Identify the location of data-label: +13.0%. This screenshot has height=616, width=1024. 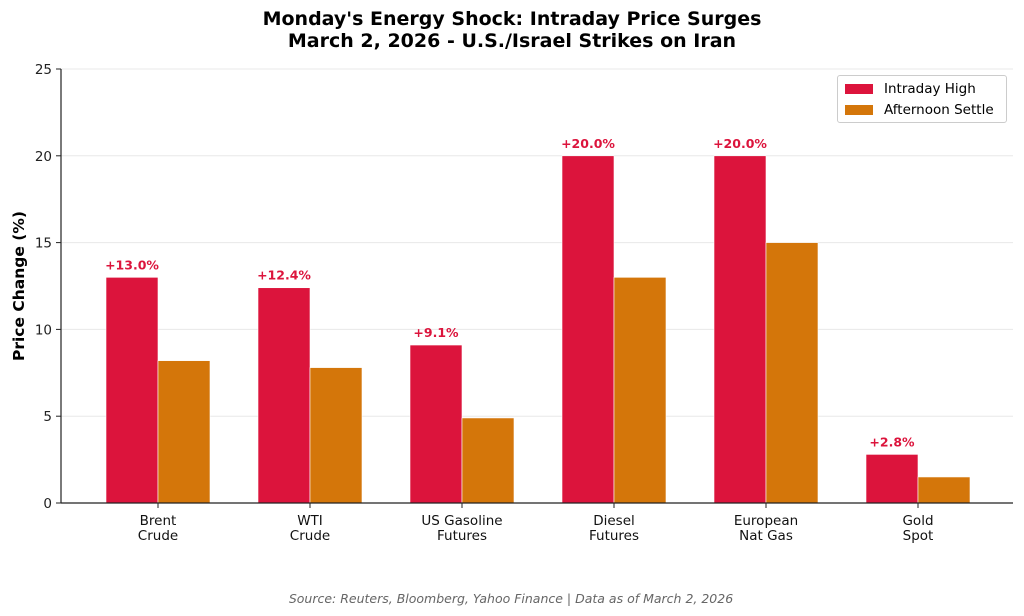
(132, 264).